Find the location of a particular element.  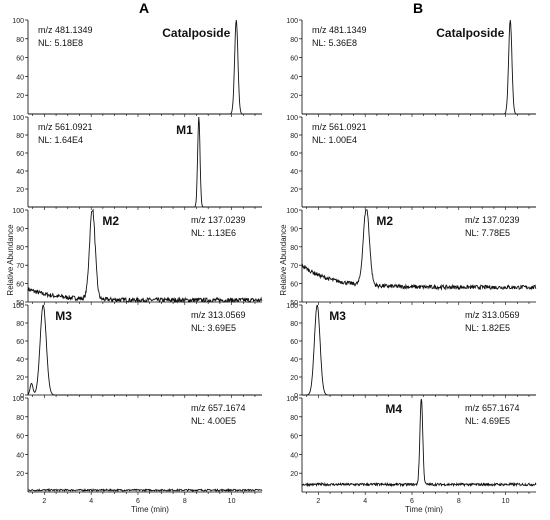

nl-label: NL: 1.13E6 is located at coordinates (213, 233).